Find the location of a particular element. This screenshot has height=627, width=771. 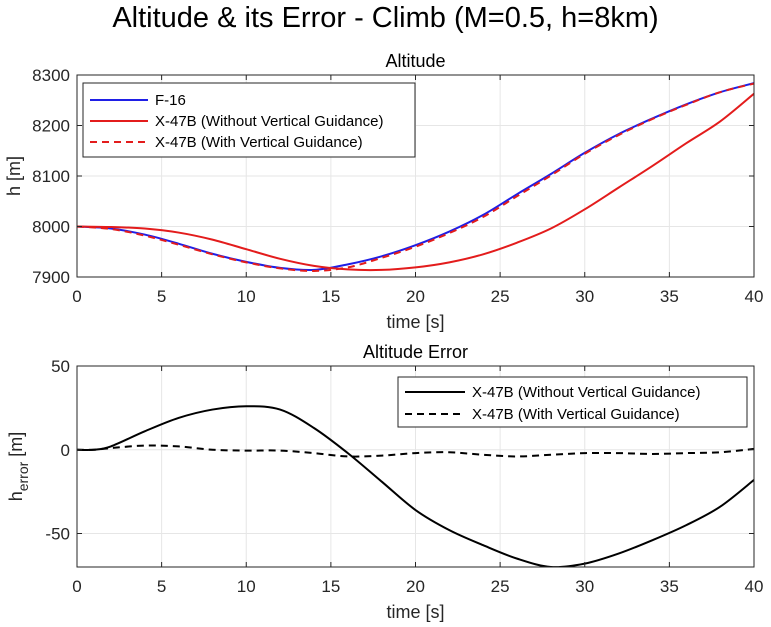

y-tick-label: 8000 is located at coordinates (51, 227).